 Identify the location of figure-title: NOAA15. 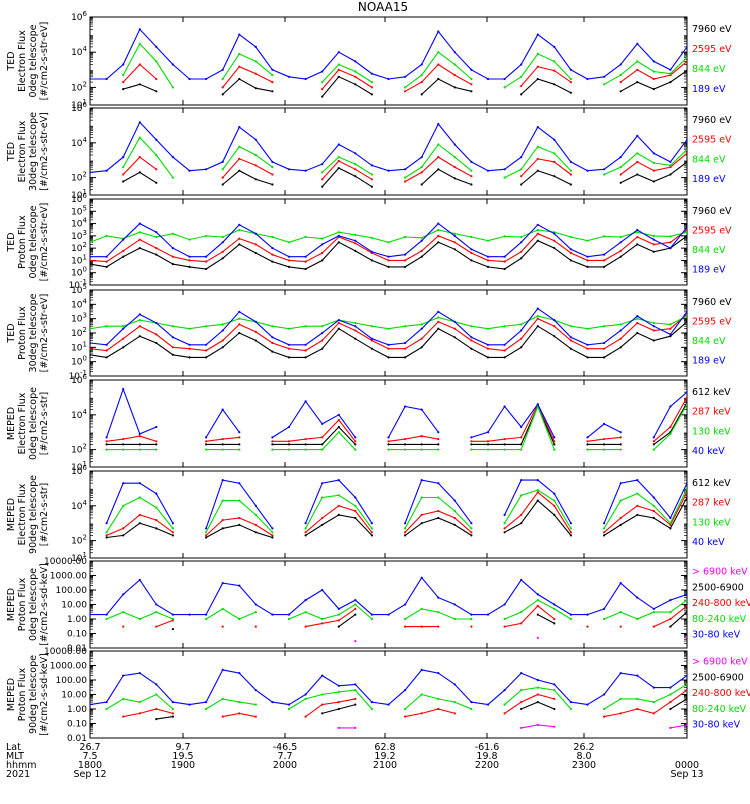
(383, 7).